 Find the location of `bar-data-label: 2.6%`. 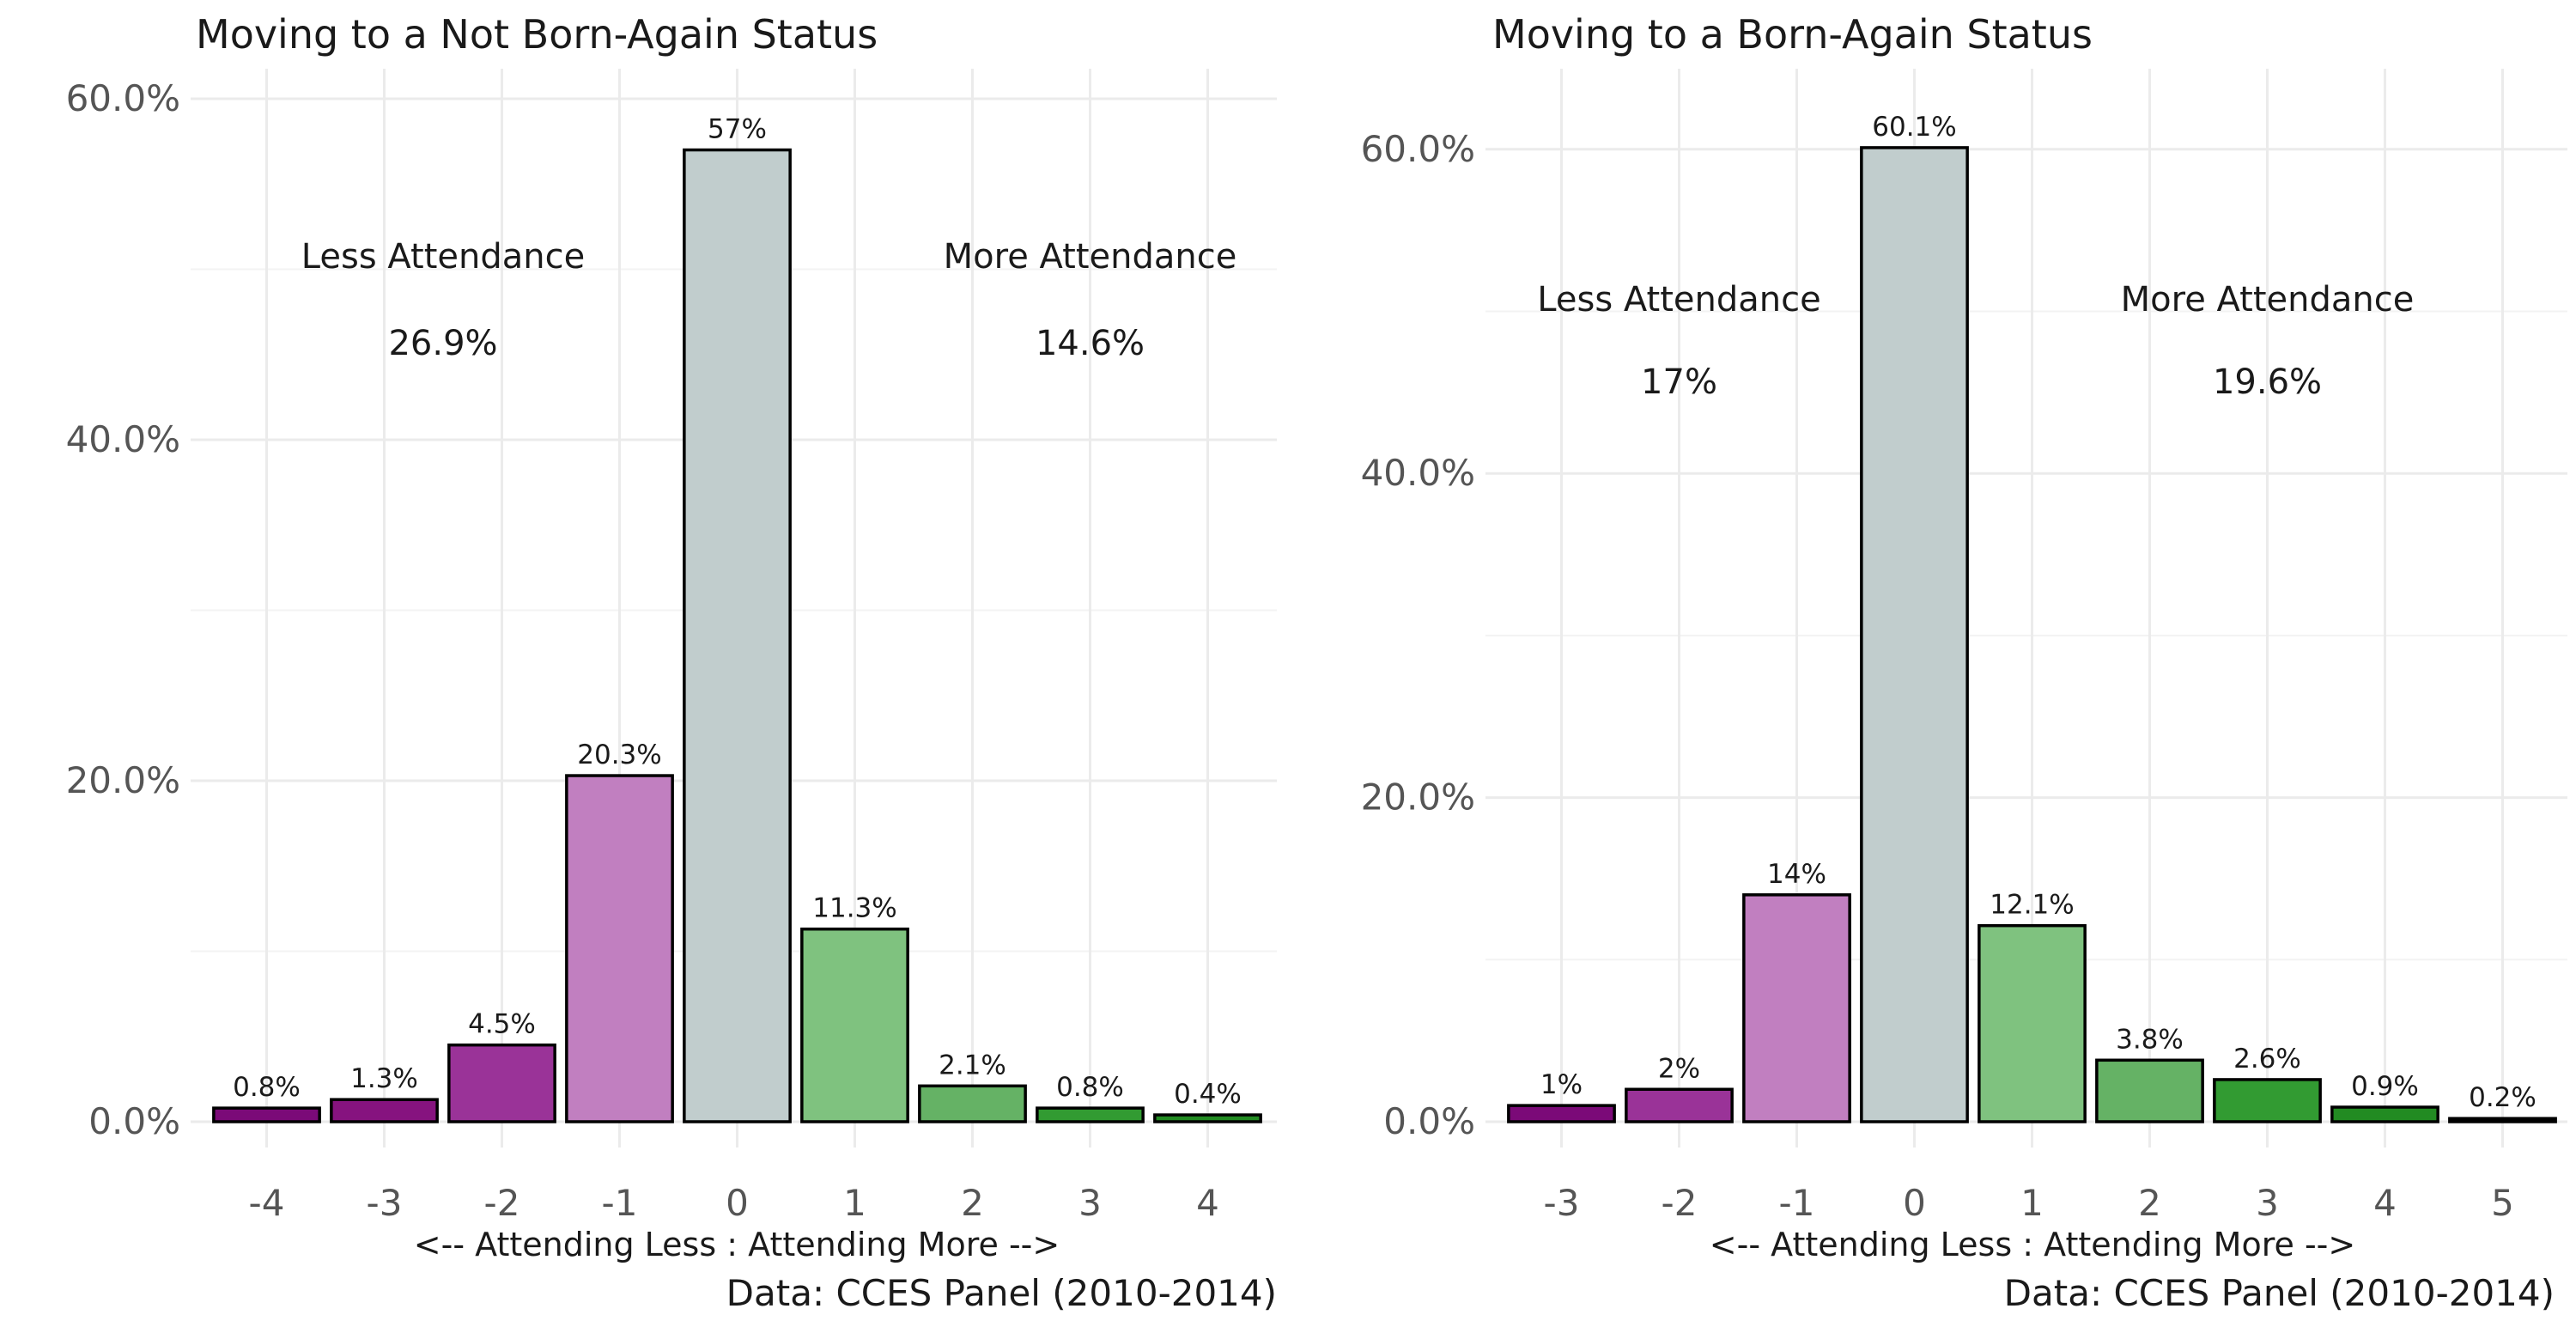

bar-data-label: 2.6% is located at coordinates (2267, 1059).